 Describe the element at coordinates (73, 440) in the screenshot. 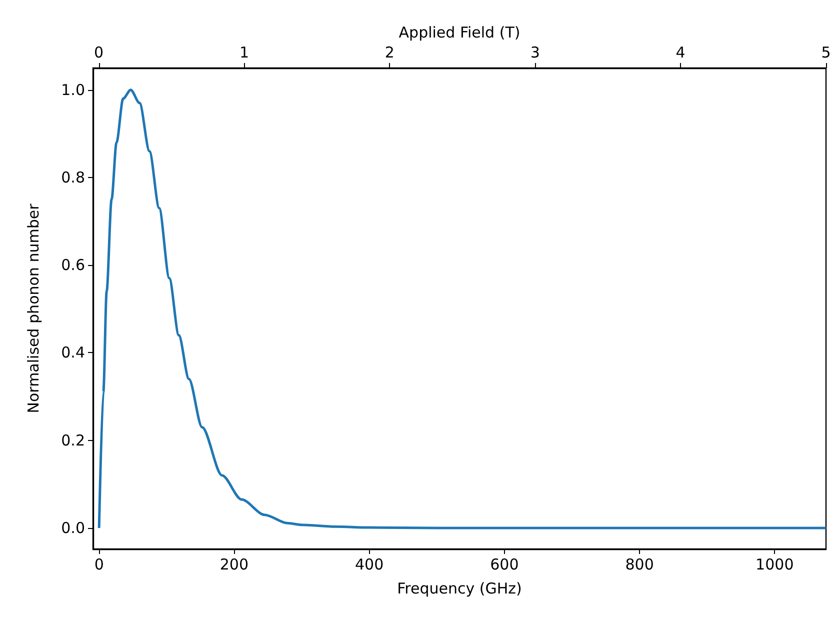

I see `y-tick-label: 0.2` at that location.